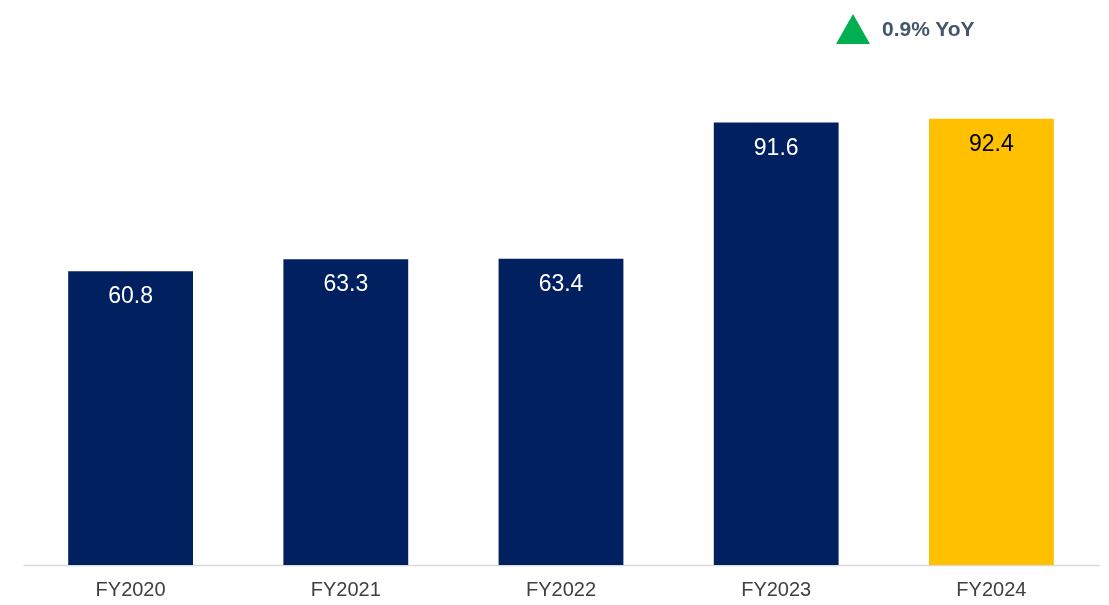 Image resolution: width=1109 pixels, height=605 pixels. Describe the element at coordinates (991, 142) in the screenshot. I see `data-label: 92.4` at that location.